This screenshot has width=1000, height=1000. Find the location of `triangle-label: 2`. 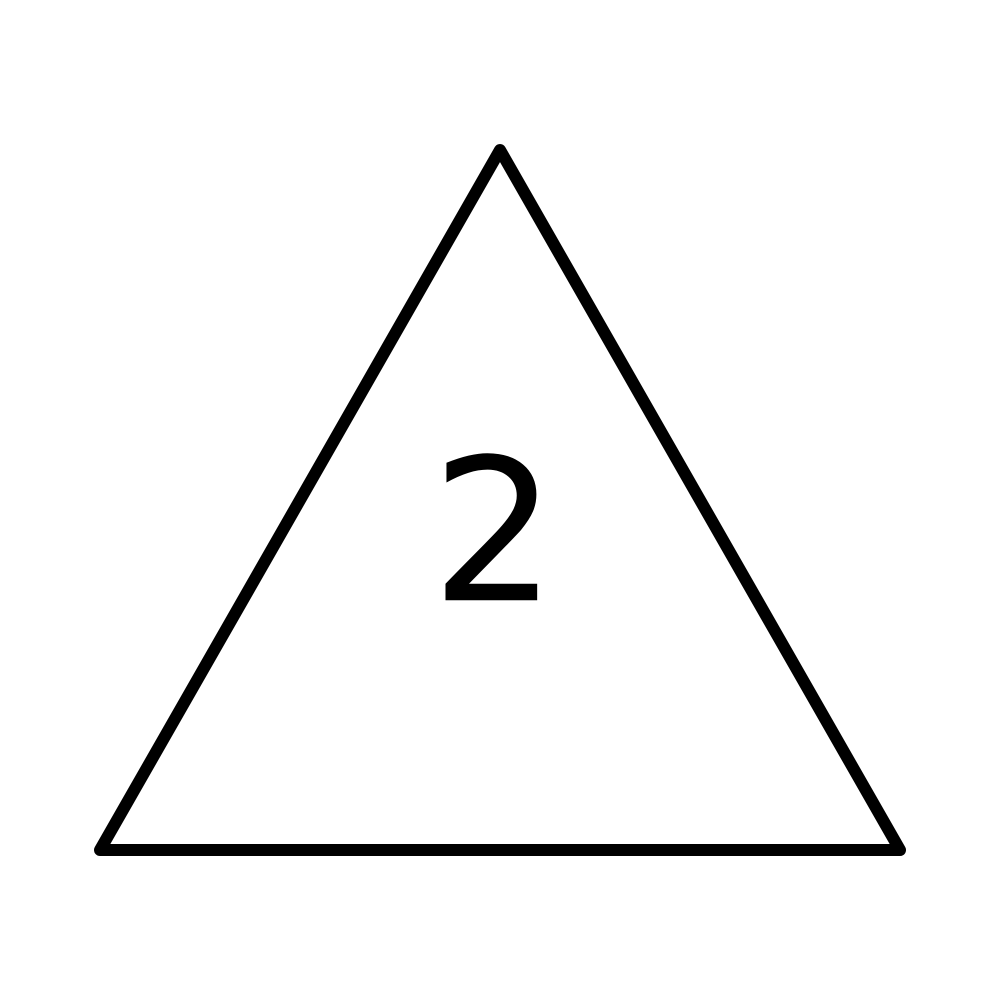

triangle-label: 2 is located at coordinates (494, 531).